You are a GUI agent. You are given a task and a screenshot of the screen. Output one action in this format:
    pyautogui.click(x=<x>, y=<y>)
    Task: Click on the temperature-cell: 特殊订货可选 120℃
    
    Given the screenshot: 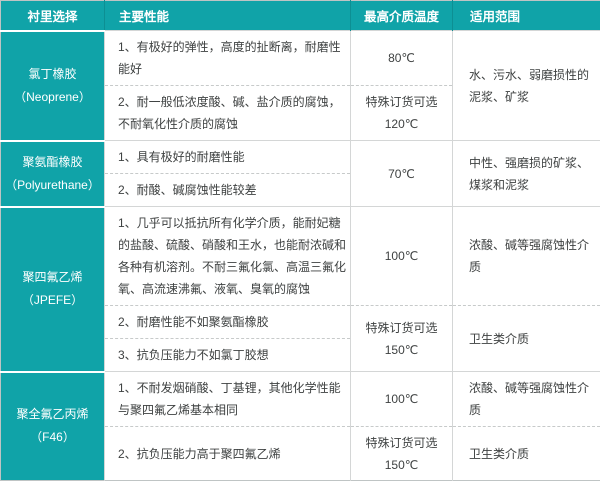 What is the action you would take?
    pyautogui.click(x=402, y=113)
    